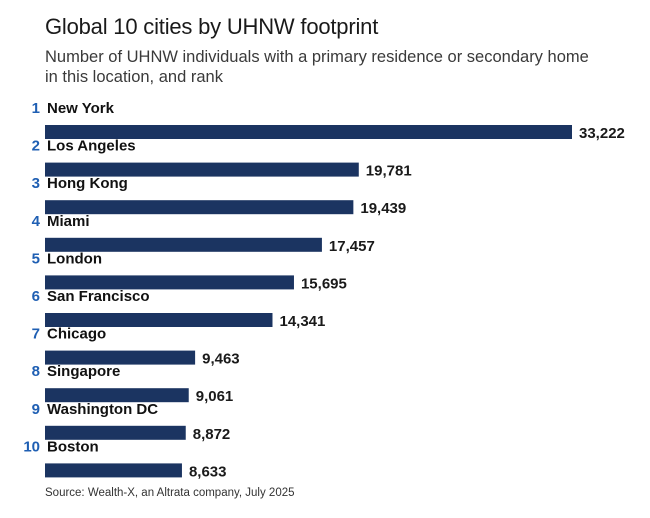  What do you see at coordinates (36, 183) in the screenshot?
I see `rank-label: 3` at bounding box center [36, 183].